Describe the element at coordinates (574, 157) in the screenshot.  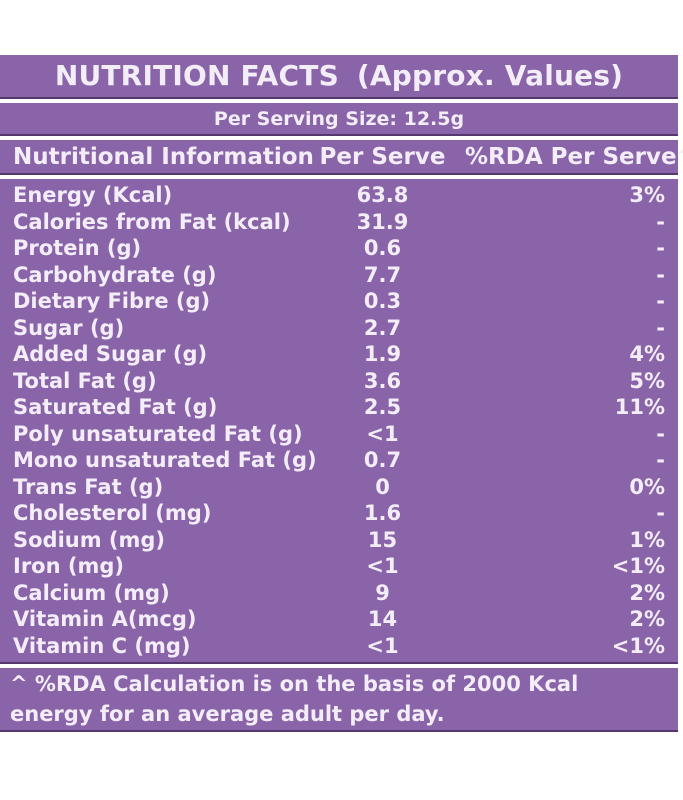
I see `column-header-rda-per-serve: %RDA Per Serve^` at that location.